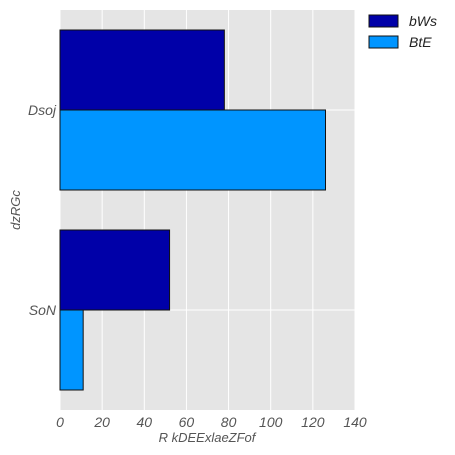  I want to click on x-tick-label: 20, so click(101, 422).